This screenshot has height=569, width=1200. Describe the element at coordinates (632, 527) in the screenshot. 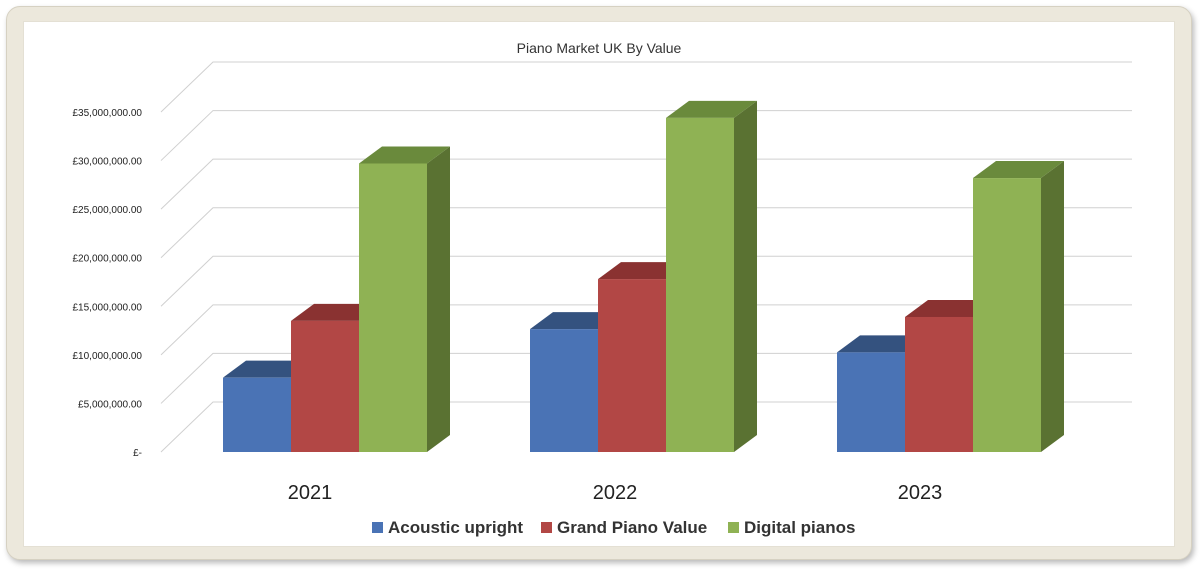

I see `legend-label: Grand Piano Value` at that location.